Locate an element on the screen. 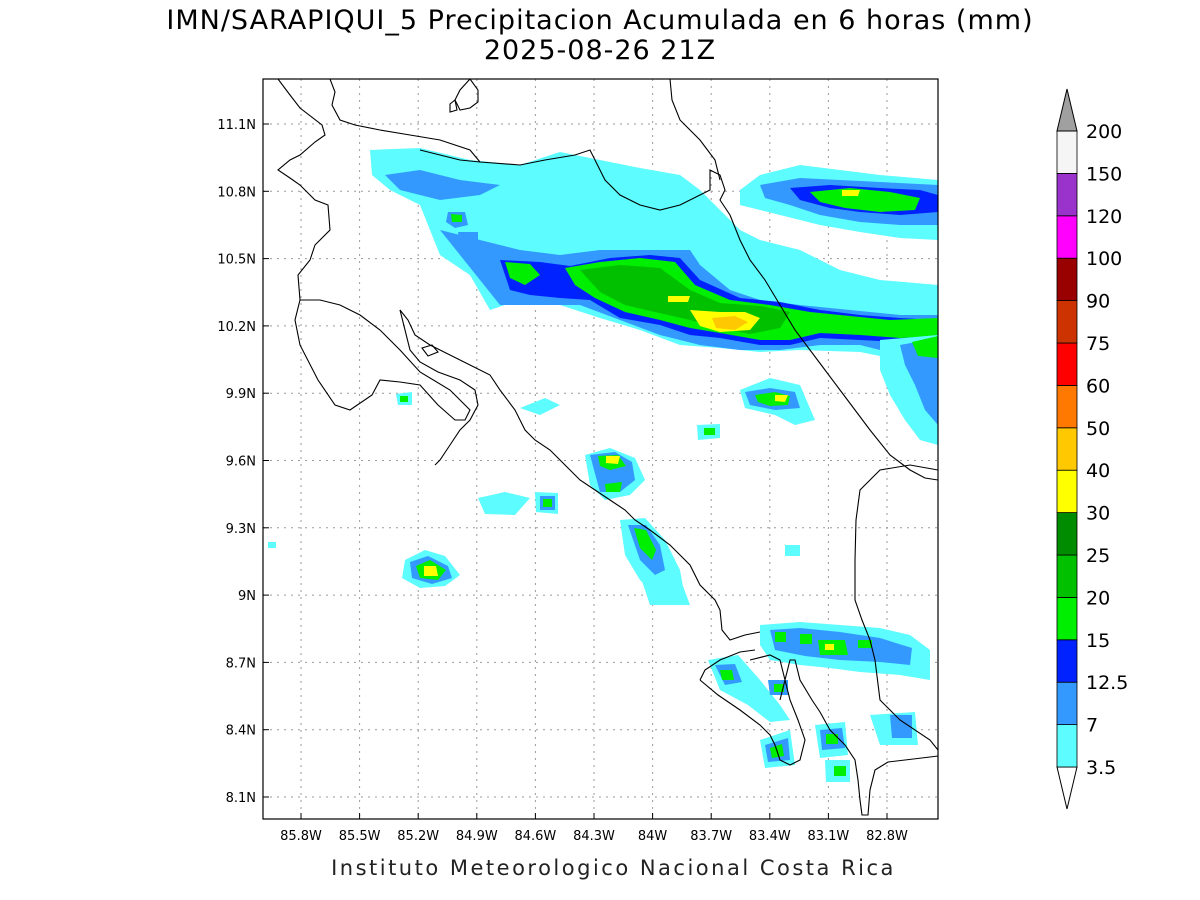 The width and height of the screenshot is (1200, 900). latitude-tick-label: 9N is located at coordinates (247, 596).